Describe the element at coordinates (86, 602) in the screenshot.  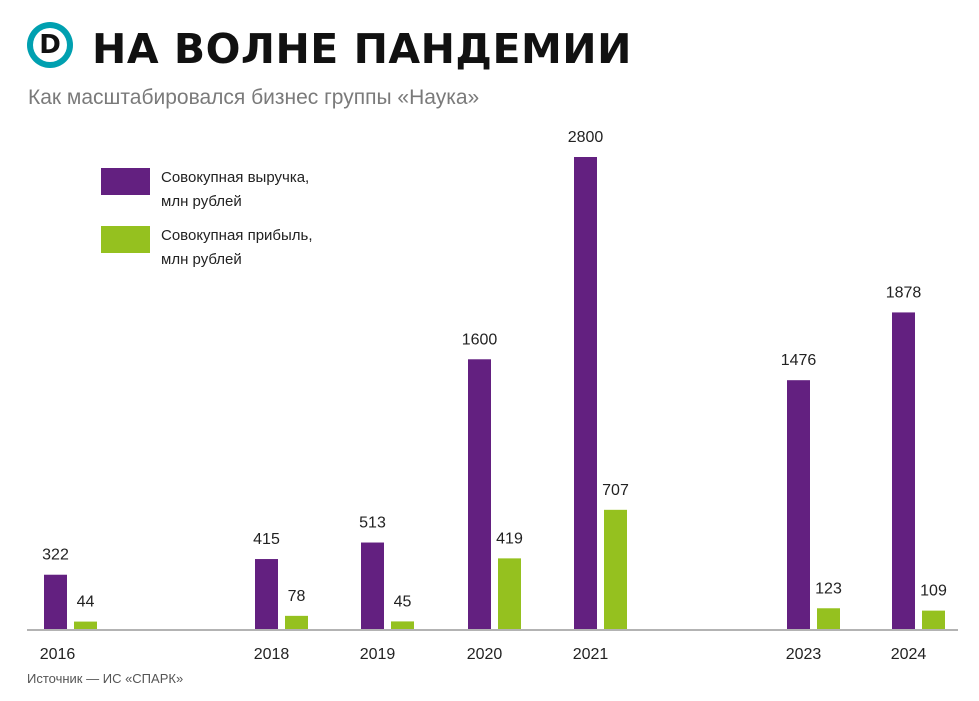
I see `value-label-profit-2016: 44` at that location.